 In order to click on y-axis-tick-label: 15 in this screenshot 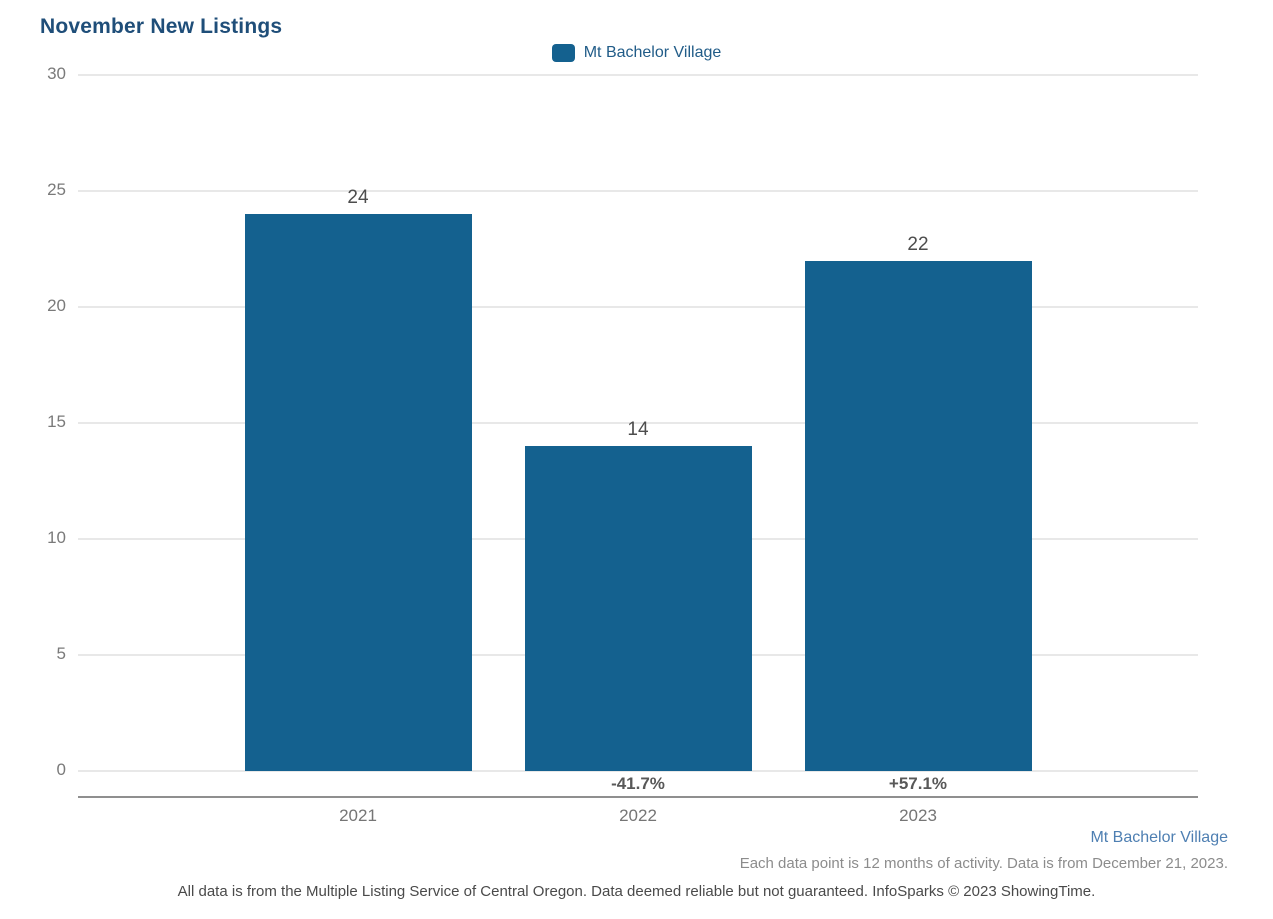, I will do `click(56, 421)`.